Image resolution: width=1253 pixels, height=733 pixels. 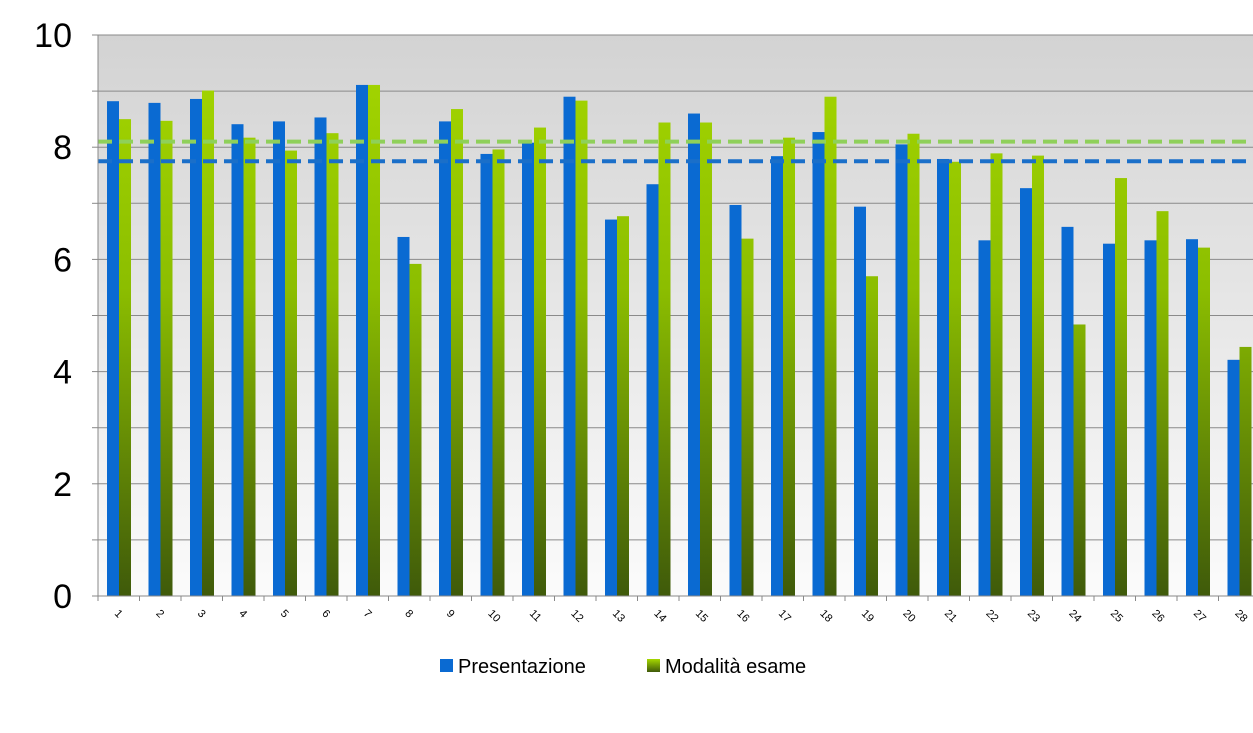 What do you see at coordinates (908, 616) in the screenshot?
I see `x-tick-label: 20` at bounding box center [908, 616].